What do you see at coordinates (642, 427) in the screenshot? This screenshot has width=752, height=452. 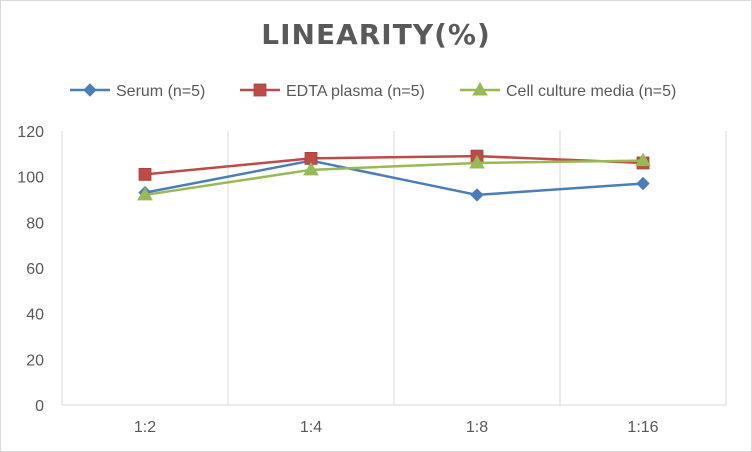 I see `x-tick-label: 1:16` at bounding box center [642, 427].